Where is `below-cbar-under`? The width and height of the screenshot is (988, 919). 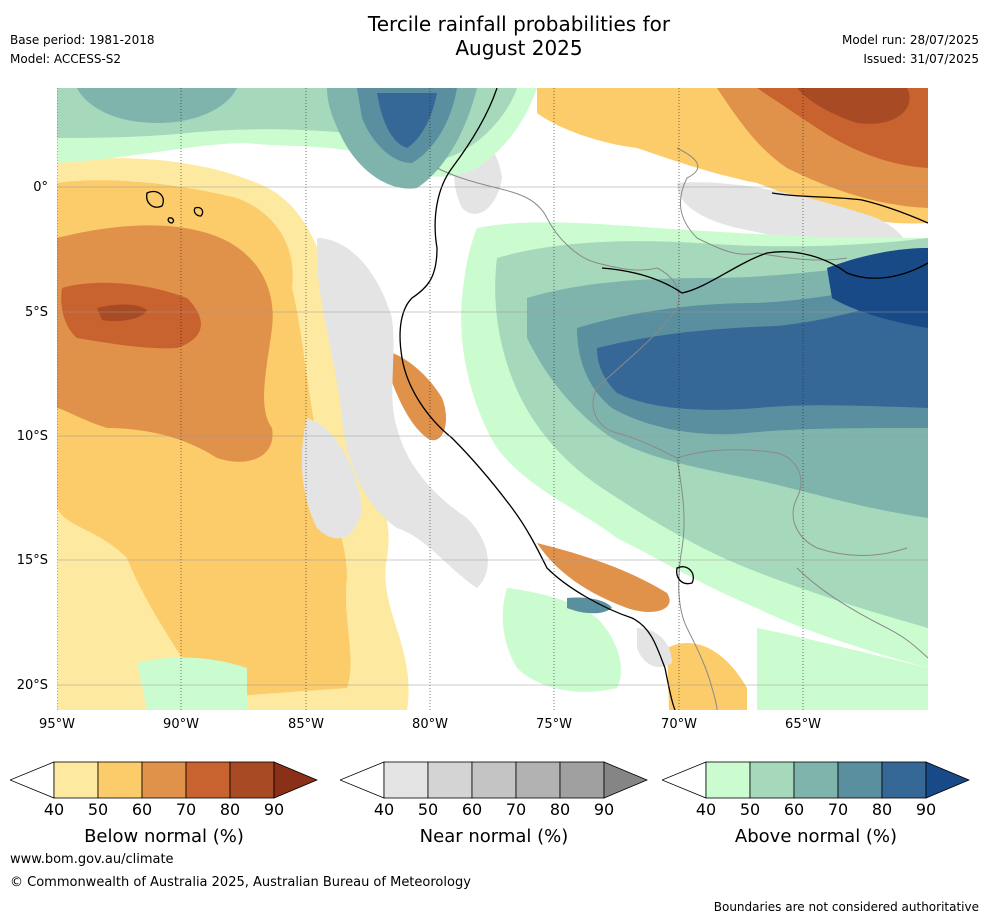
below-cbar-under is located at coordinates (32, 780).